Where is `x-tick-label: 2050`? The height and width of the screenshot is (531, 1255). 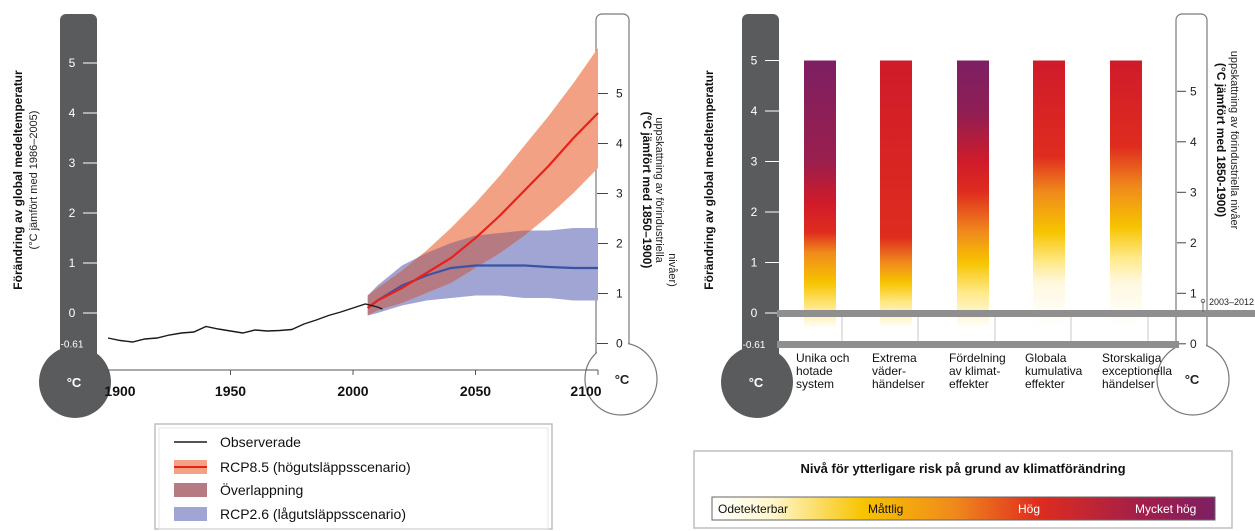
x-tick-label: 2050 is located at coordinates (475, 391).